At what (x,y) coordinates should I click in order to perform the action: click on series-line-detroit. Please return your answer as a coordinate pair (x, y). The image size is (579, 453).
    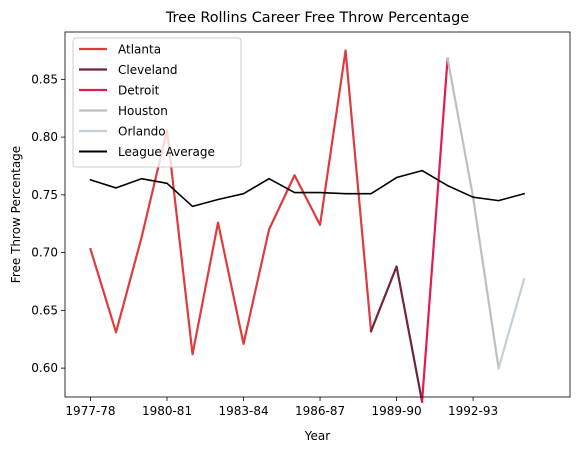
    Looking at the image, I should click on (434, 230).